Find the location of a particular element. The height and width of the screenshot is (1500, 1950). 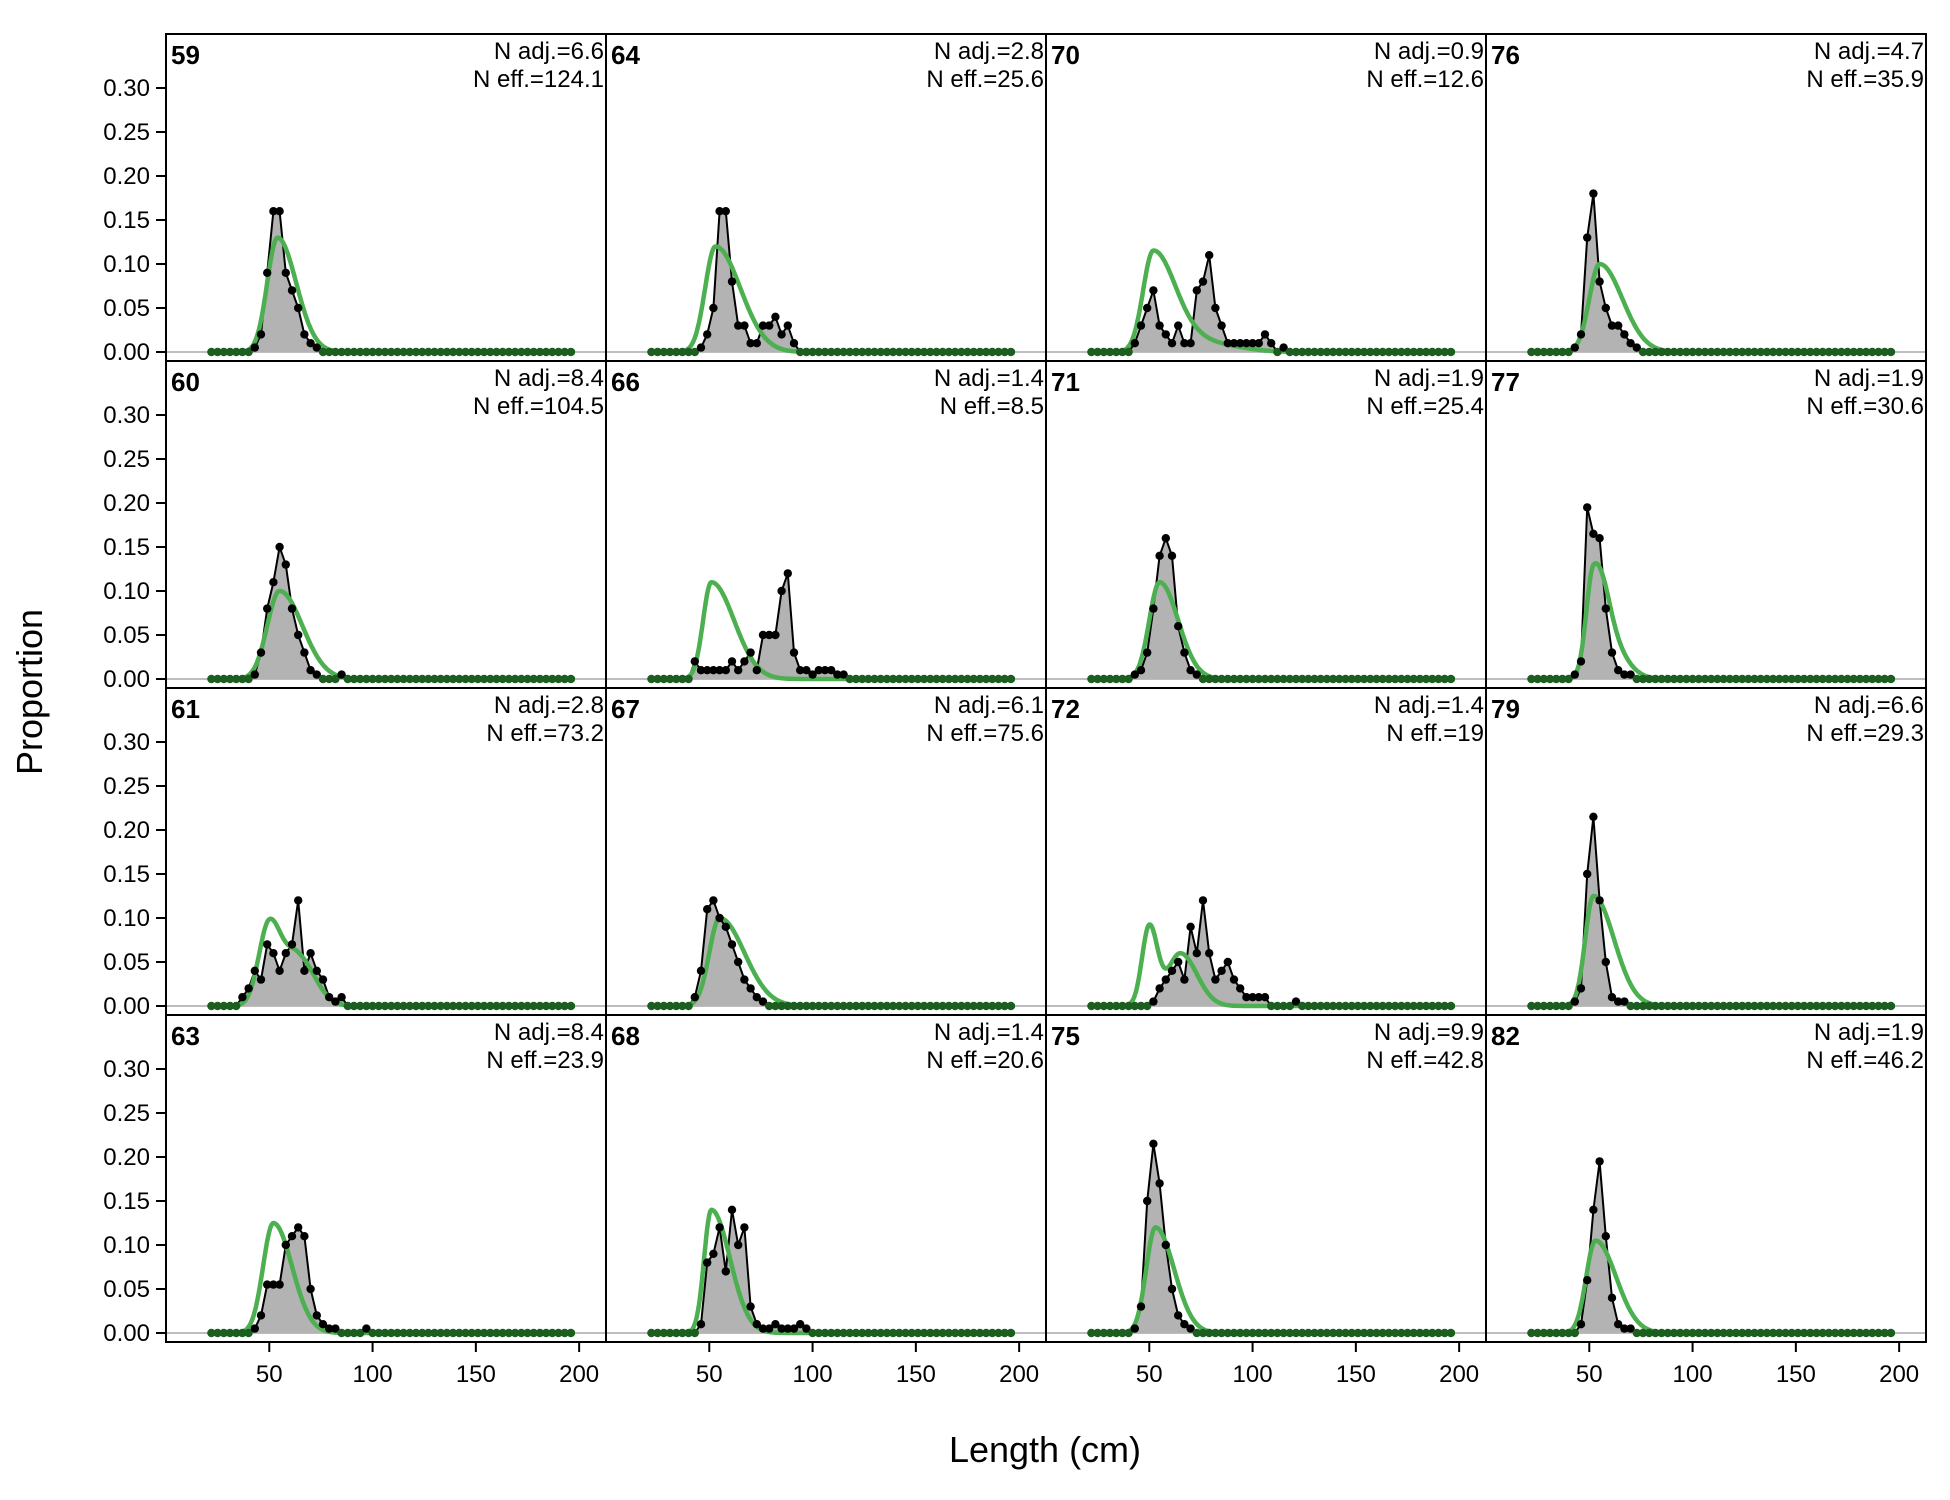

x-tick-label: 200 is located at coordinates (1019, 1374).